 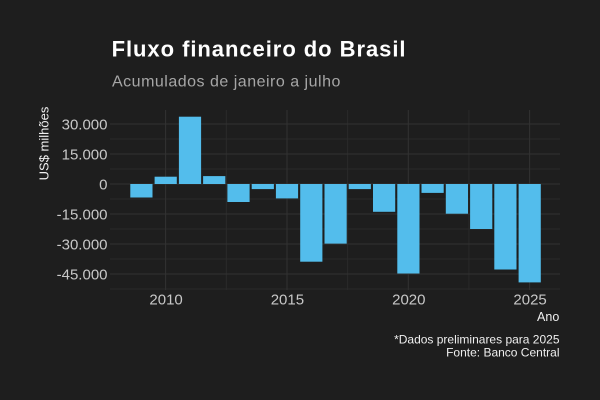 What do you see at coordinates (502, 353) in the screenshot?
I see `svg-text: Fonte: Banco Central` at bounding box center [502, 353].